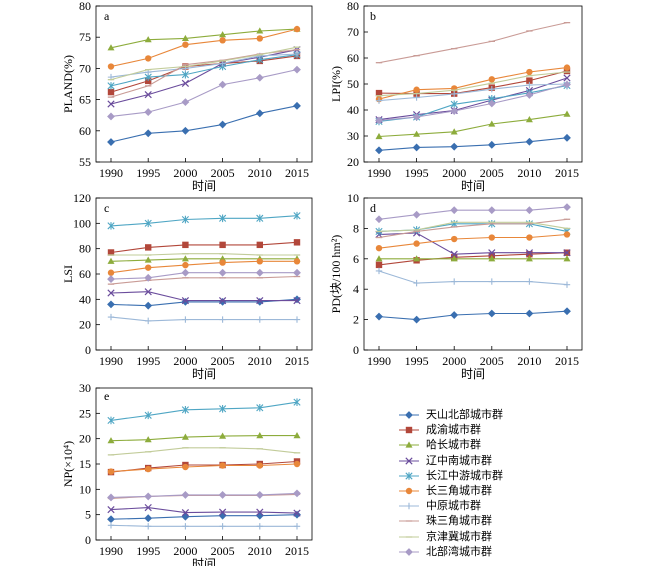 Image resolution: width=650 pixels, height=566 pixels. Describe the element at coordinates (498, 430) in the screenshot. I see `legend-item: 成渝城市群` at that location.